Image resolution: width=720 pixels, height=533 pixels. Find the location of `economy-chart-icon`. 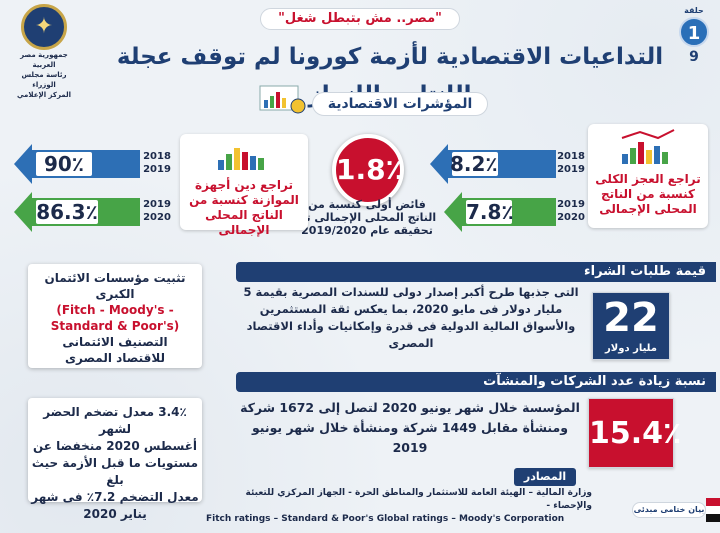

economy-chart-icon is located at coordinates (282, 99).